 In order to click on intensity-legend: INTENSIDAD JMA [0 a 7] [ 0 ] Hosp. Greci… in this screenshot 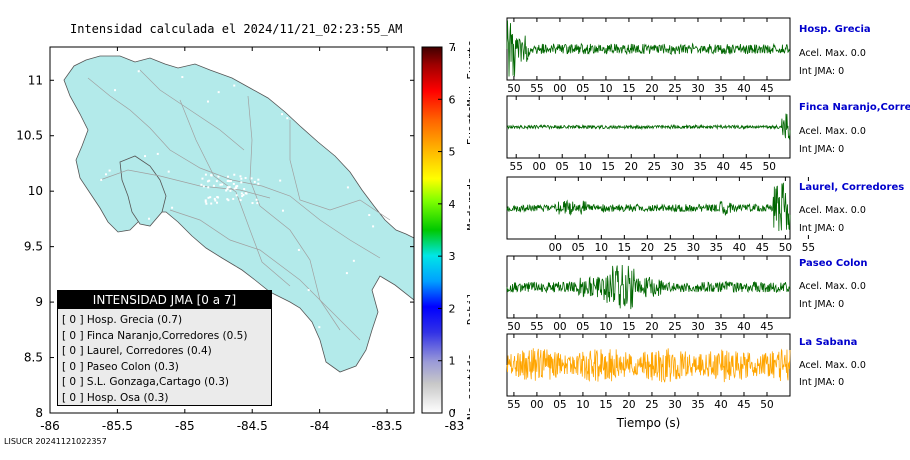, I will do `click(164, 348)`.